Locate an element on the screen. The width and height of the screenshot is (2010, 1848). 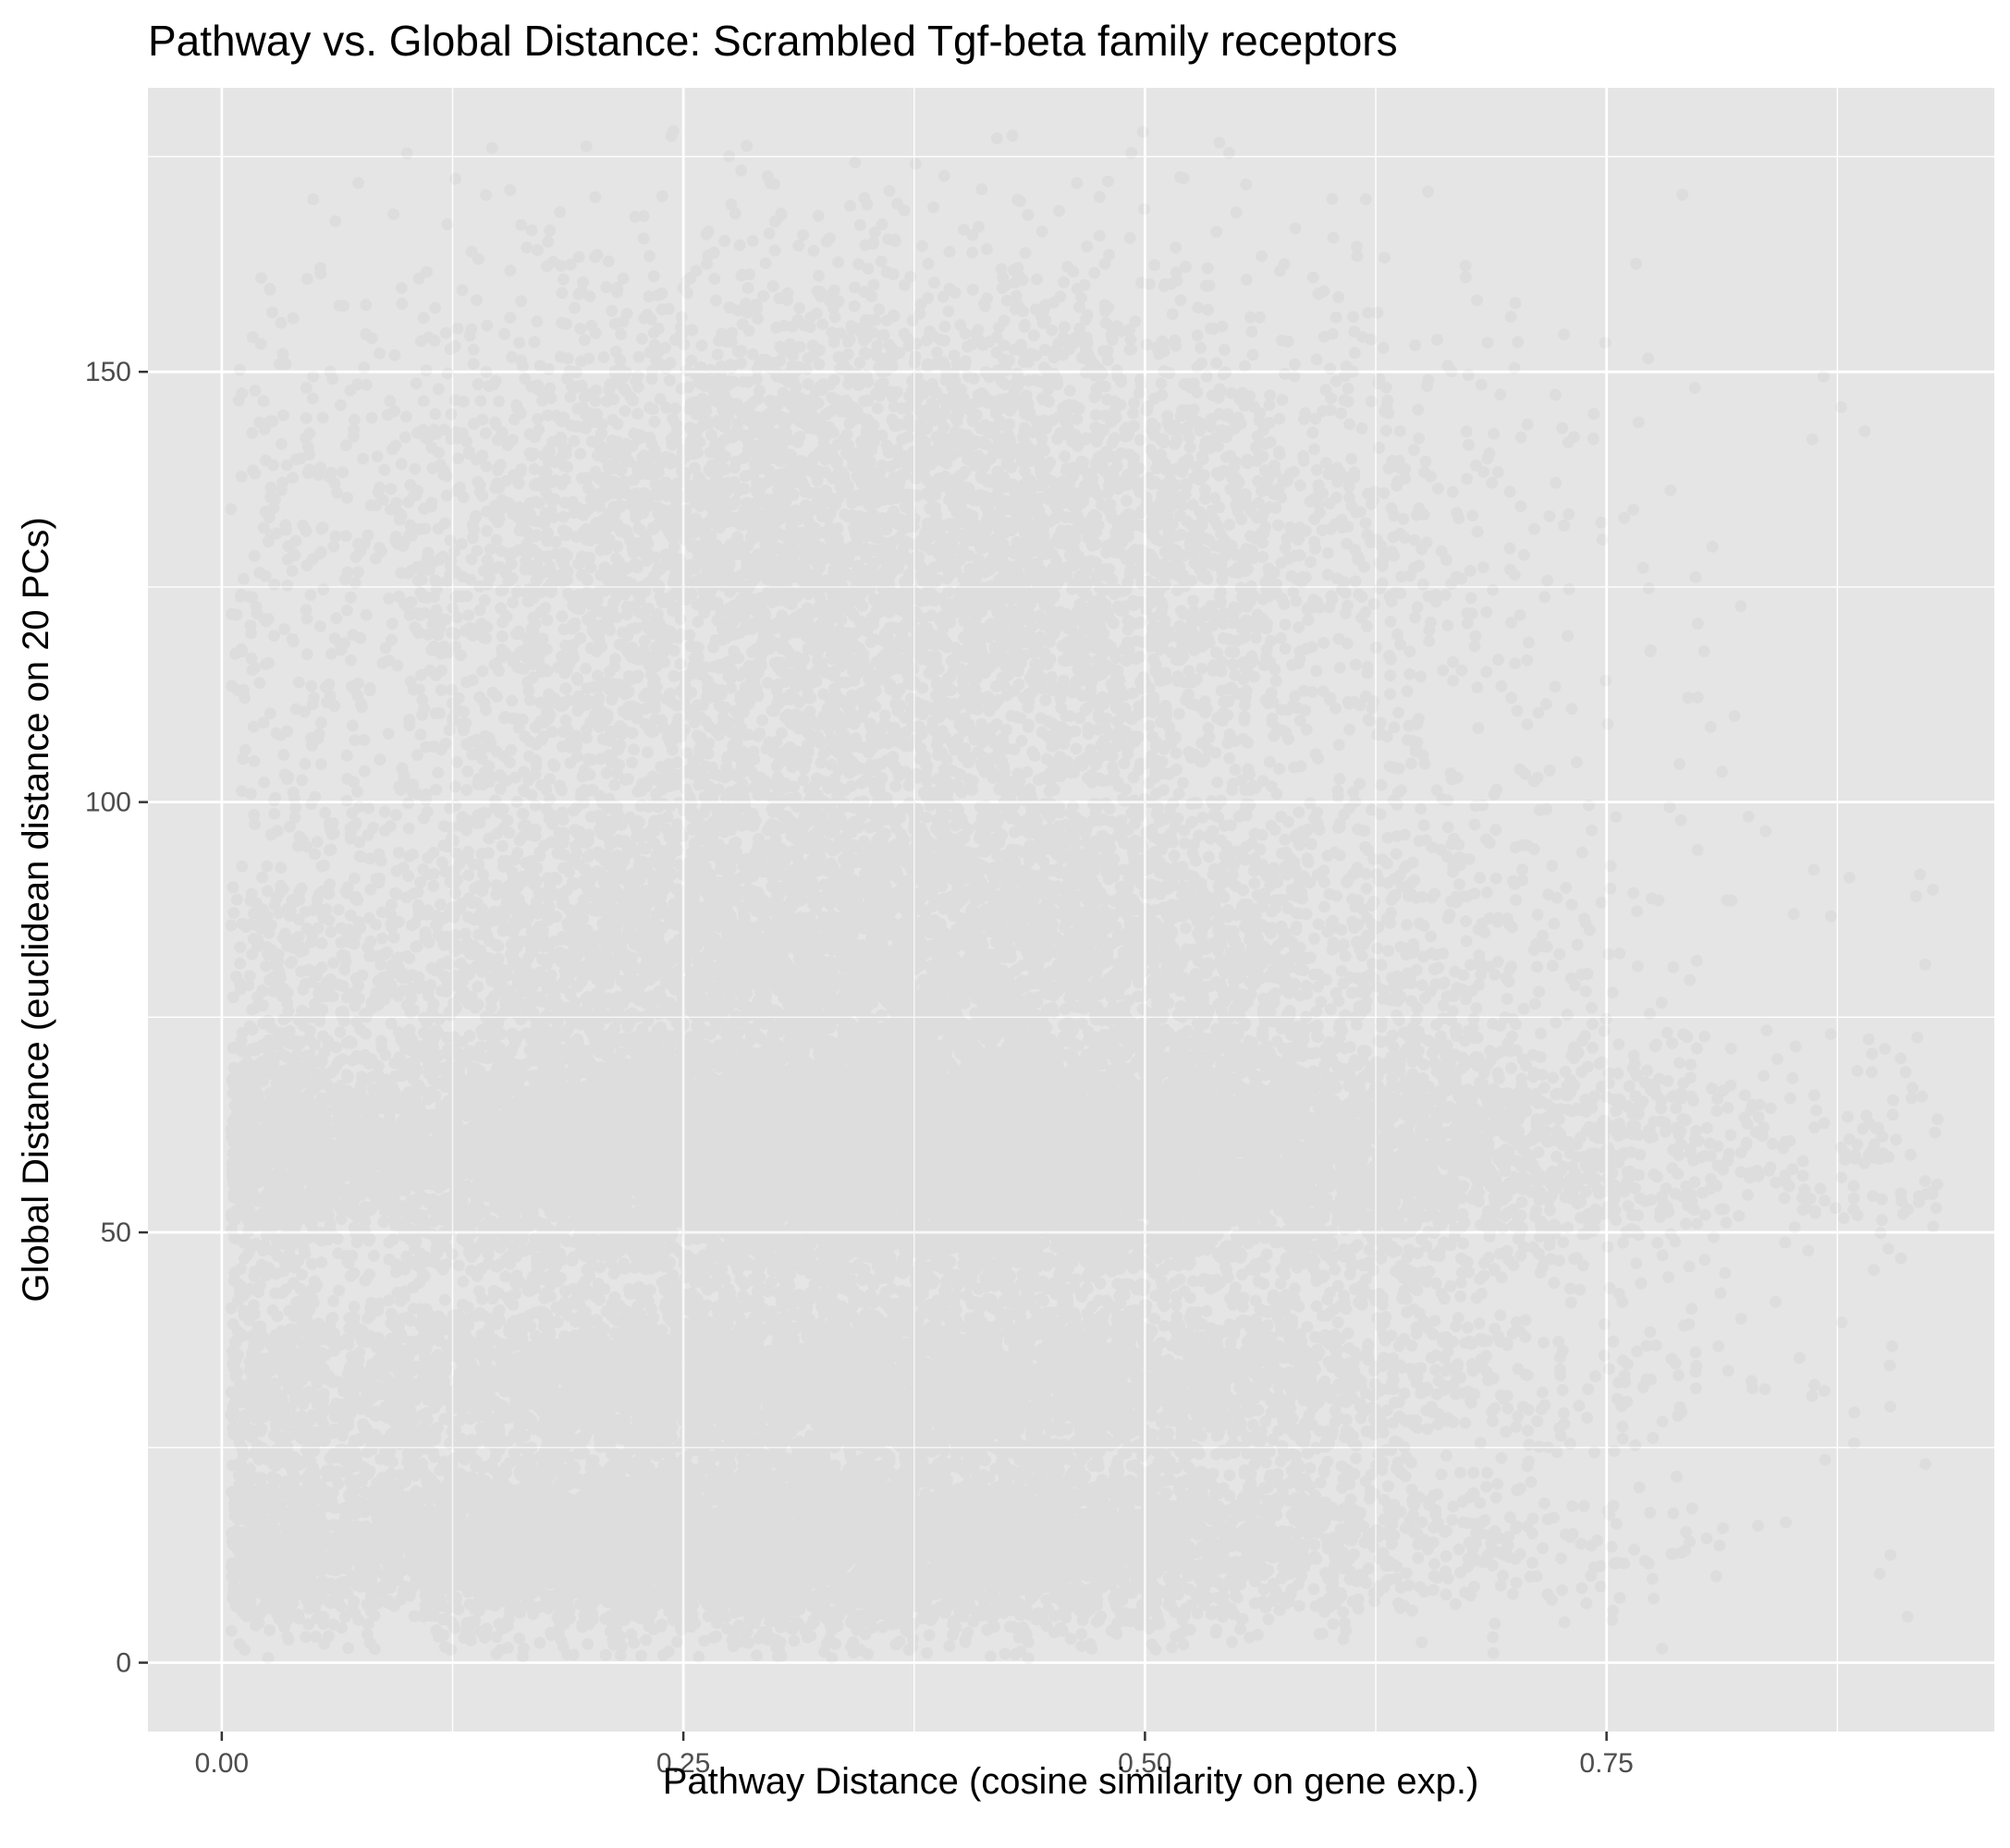
x-tick-label: 0.00 is located at coordinates (222, 1763).